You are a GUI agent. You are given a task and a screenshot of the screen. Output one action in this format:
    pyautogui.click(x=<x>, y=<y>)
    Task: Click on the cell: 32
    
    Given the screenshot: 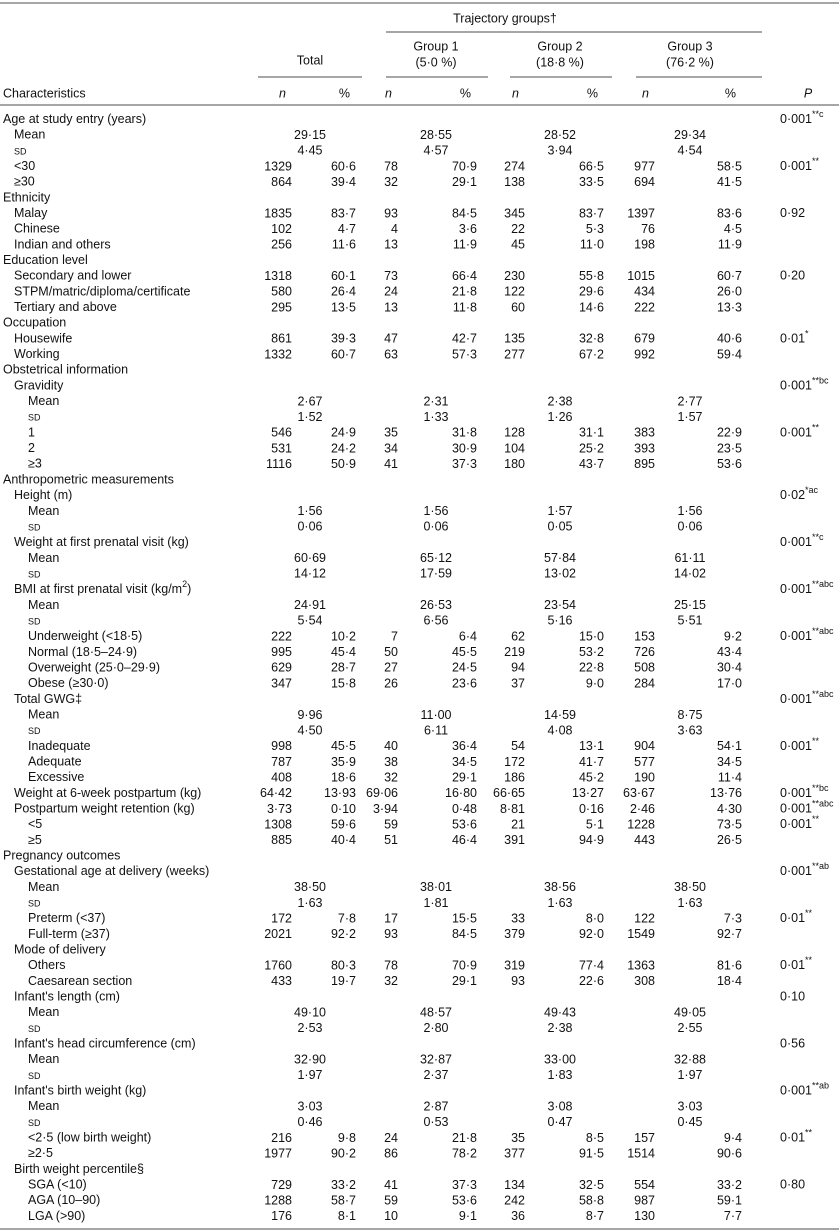 What is the action you would take?
    pyautogui.click(x=391, y=777)
    